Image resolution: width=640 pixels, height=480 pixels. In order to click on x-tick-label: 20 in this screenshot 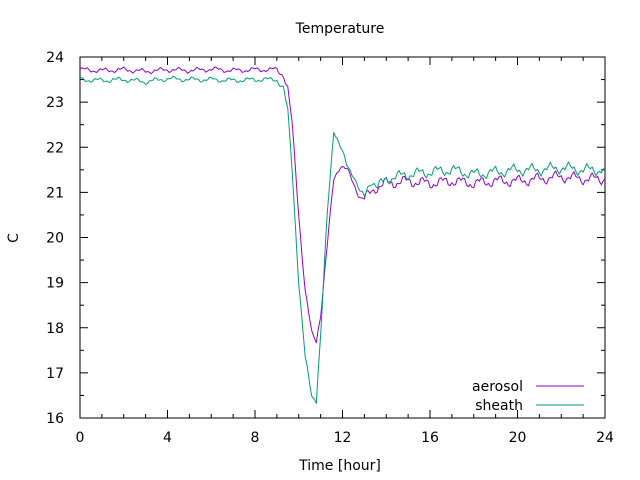, I will do `click(518, 438)`.